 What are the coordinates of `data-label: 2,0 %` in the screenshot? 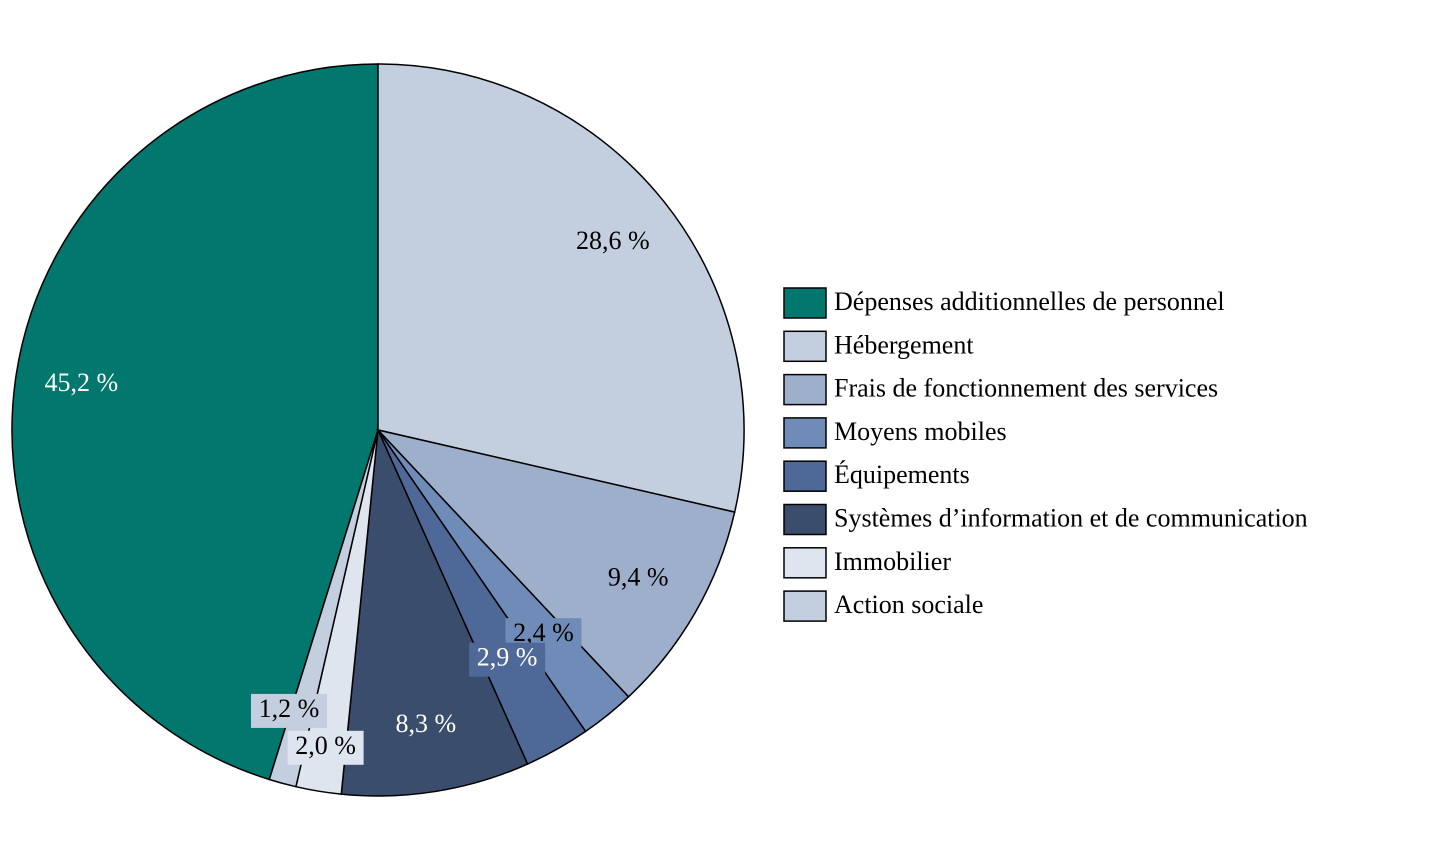 It's located at (325, 745).